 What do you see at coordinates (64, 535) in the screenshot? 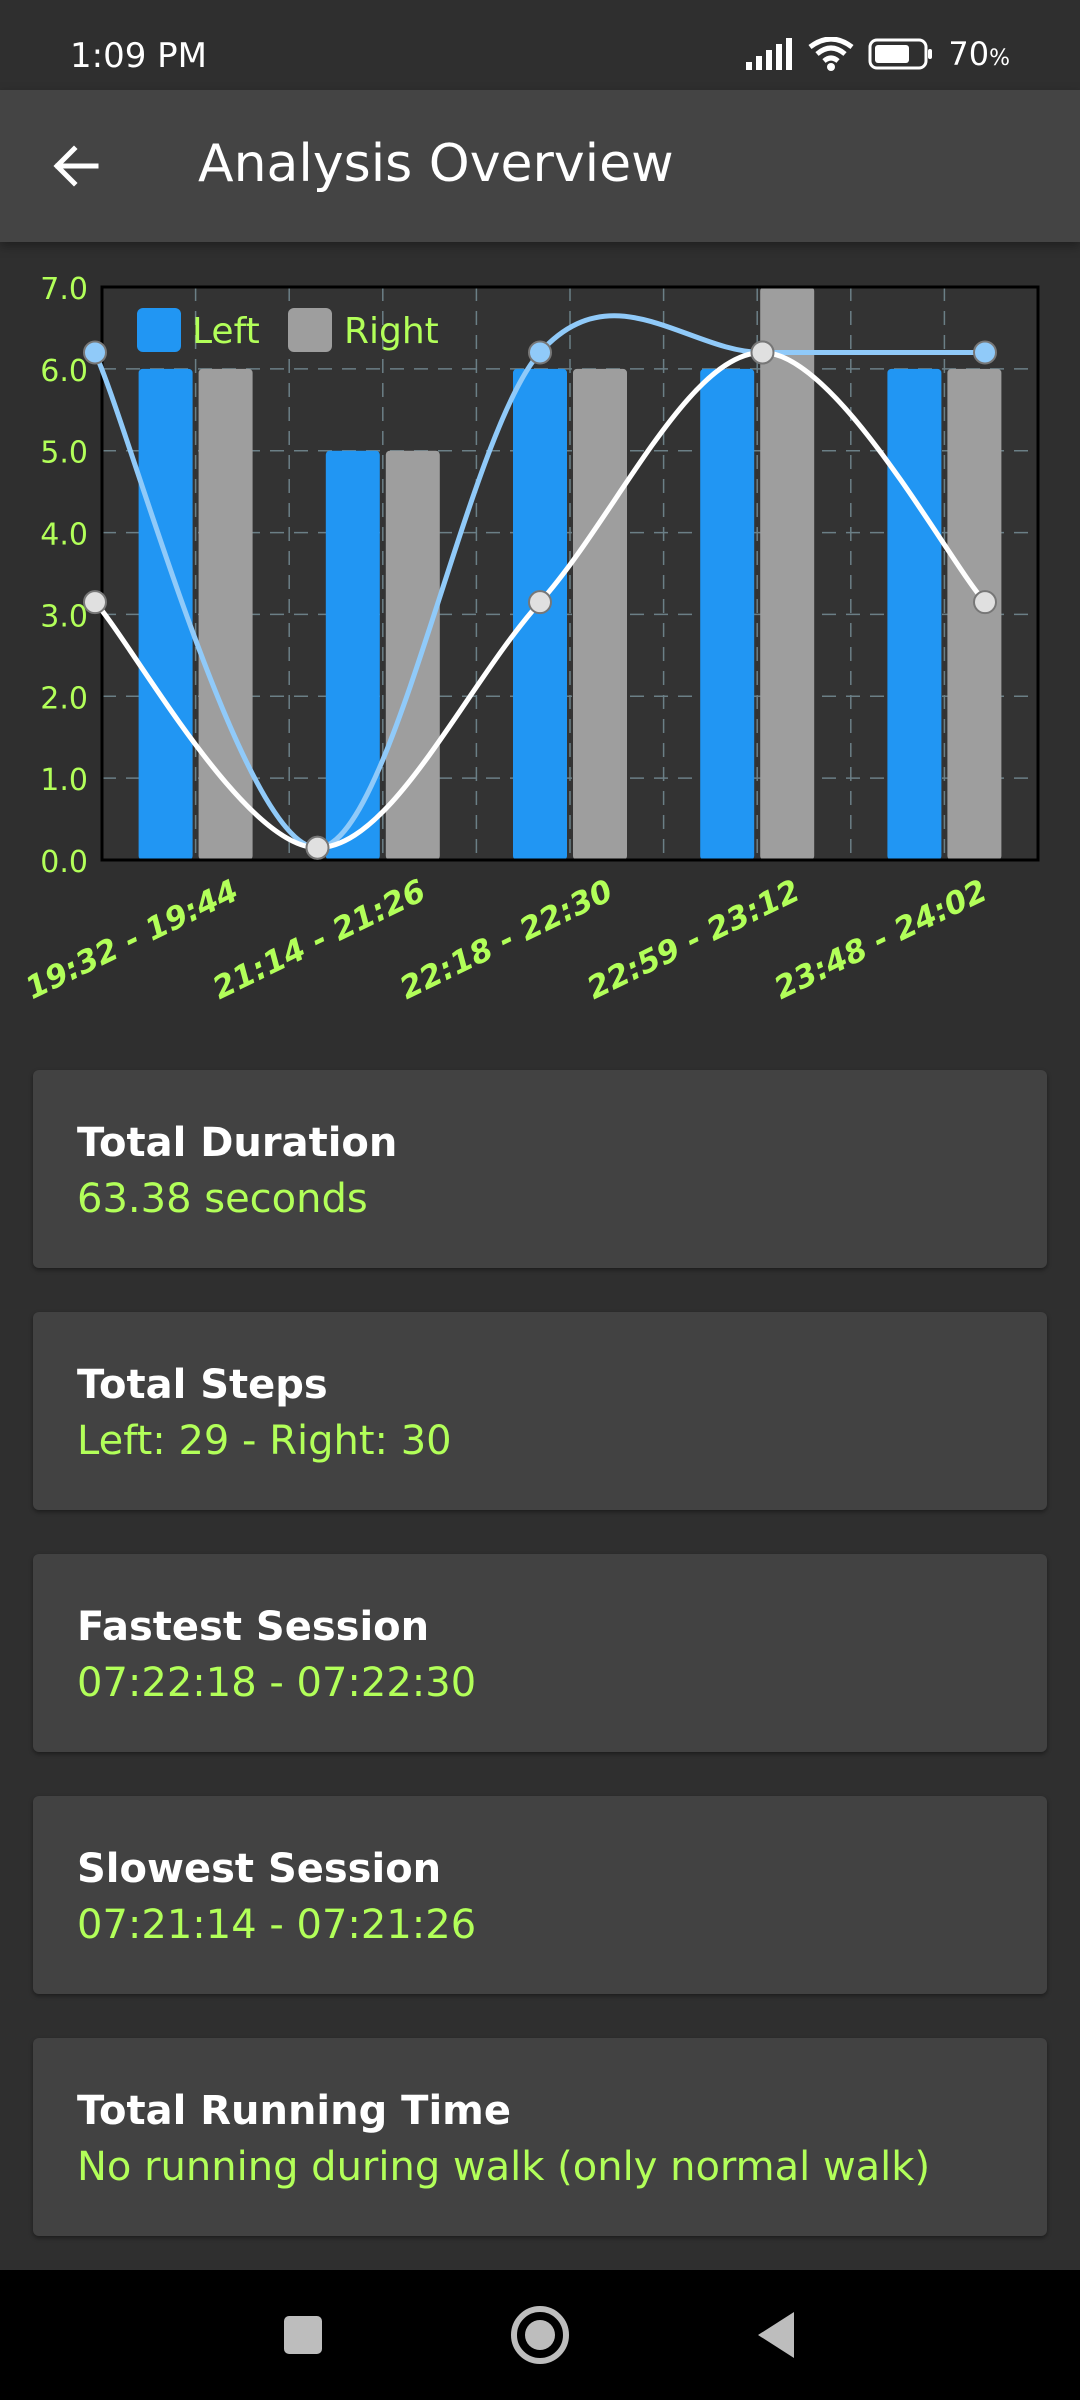
I see `y-tick-label: 4.0` at bounding box center [64, 535].